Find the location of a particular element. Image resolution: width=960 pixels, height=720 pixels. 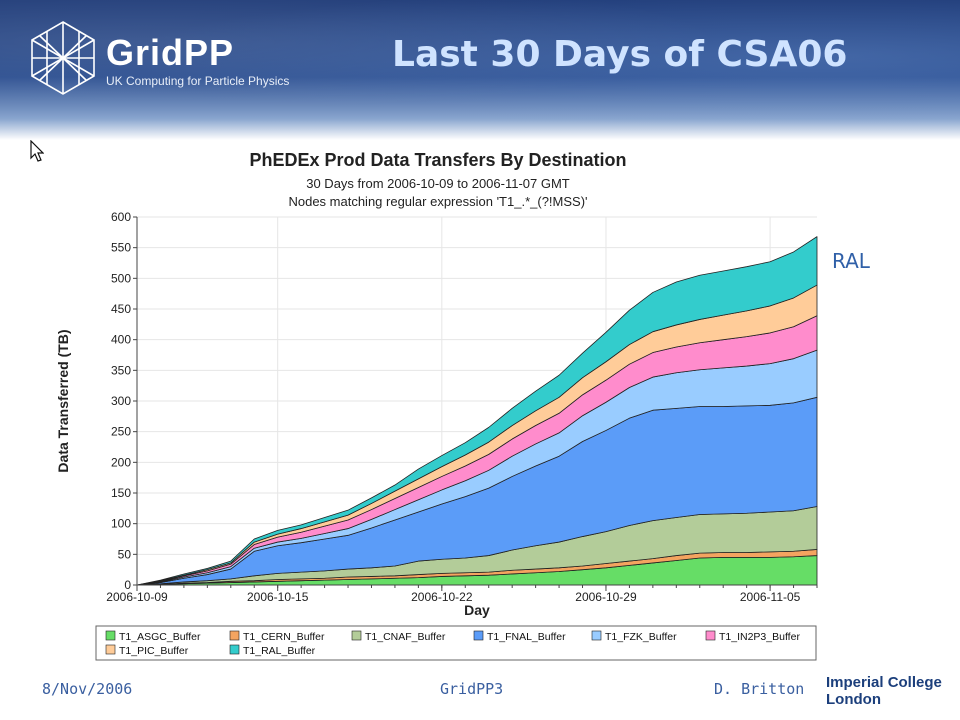

footer-author: D. Britton is located at coordinates (759, 689).